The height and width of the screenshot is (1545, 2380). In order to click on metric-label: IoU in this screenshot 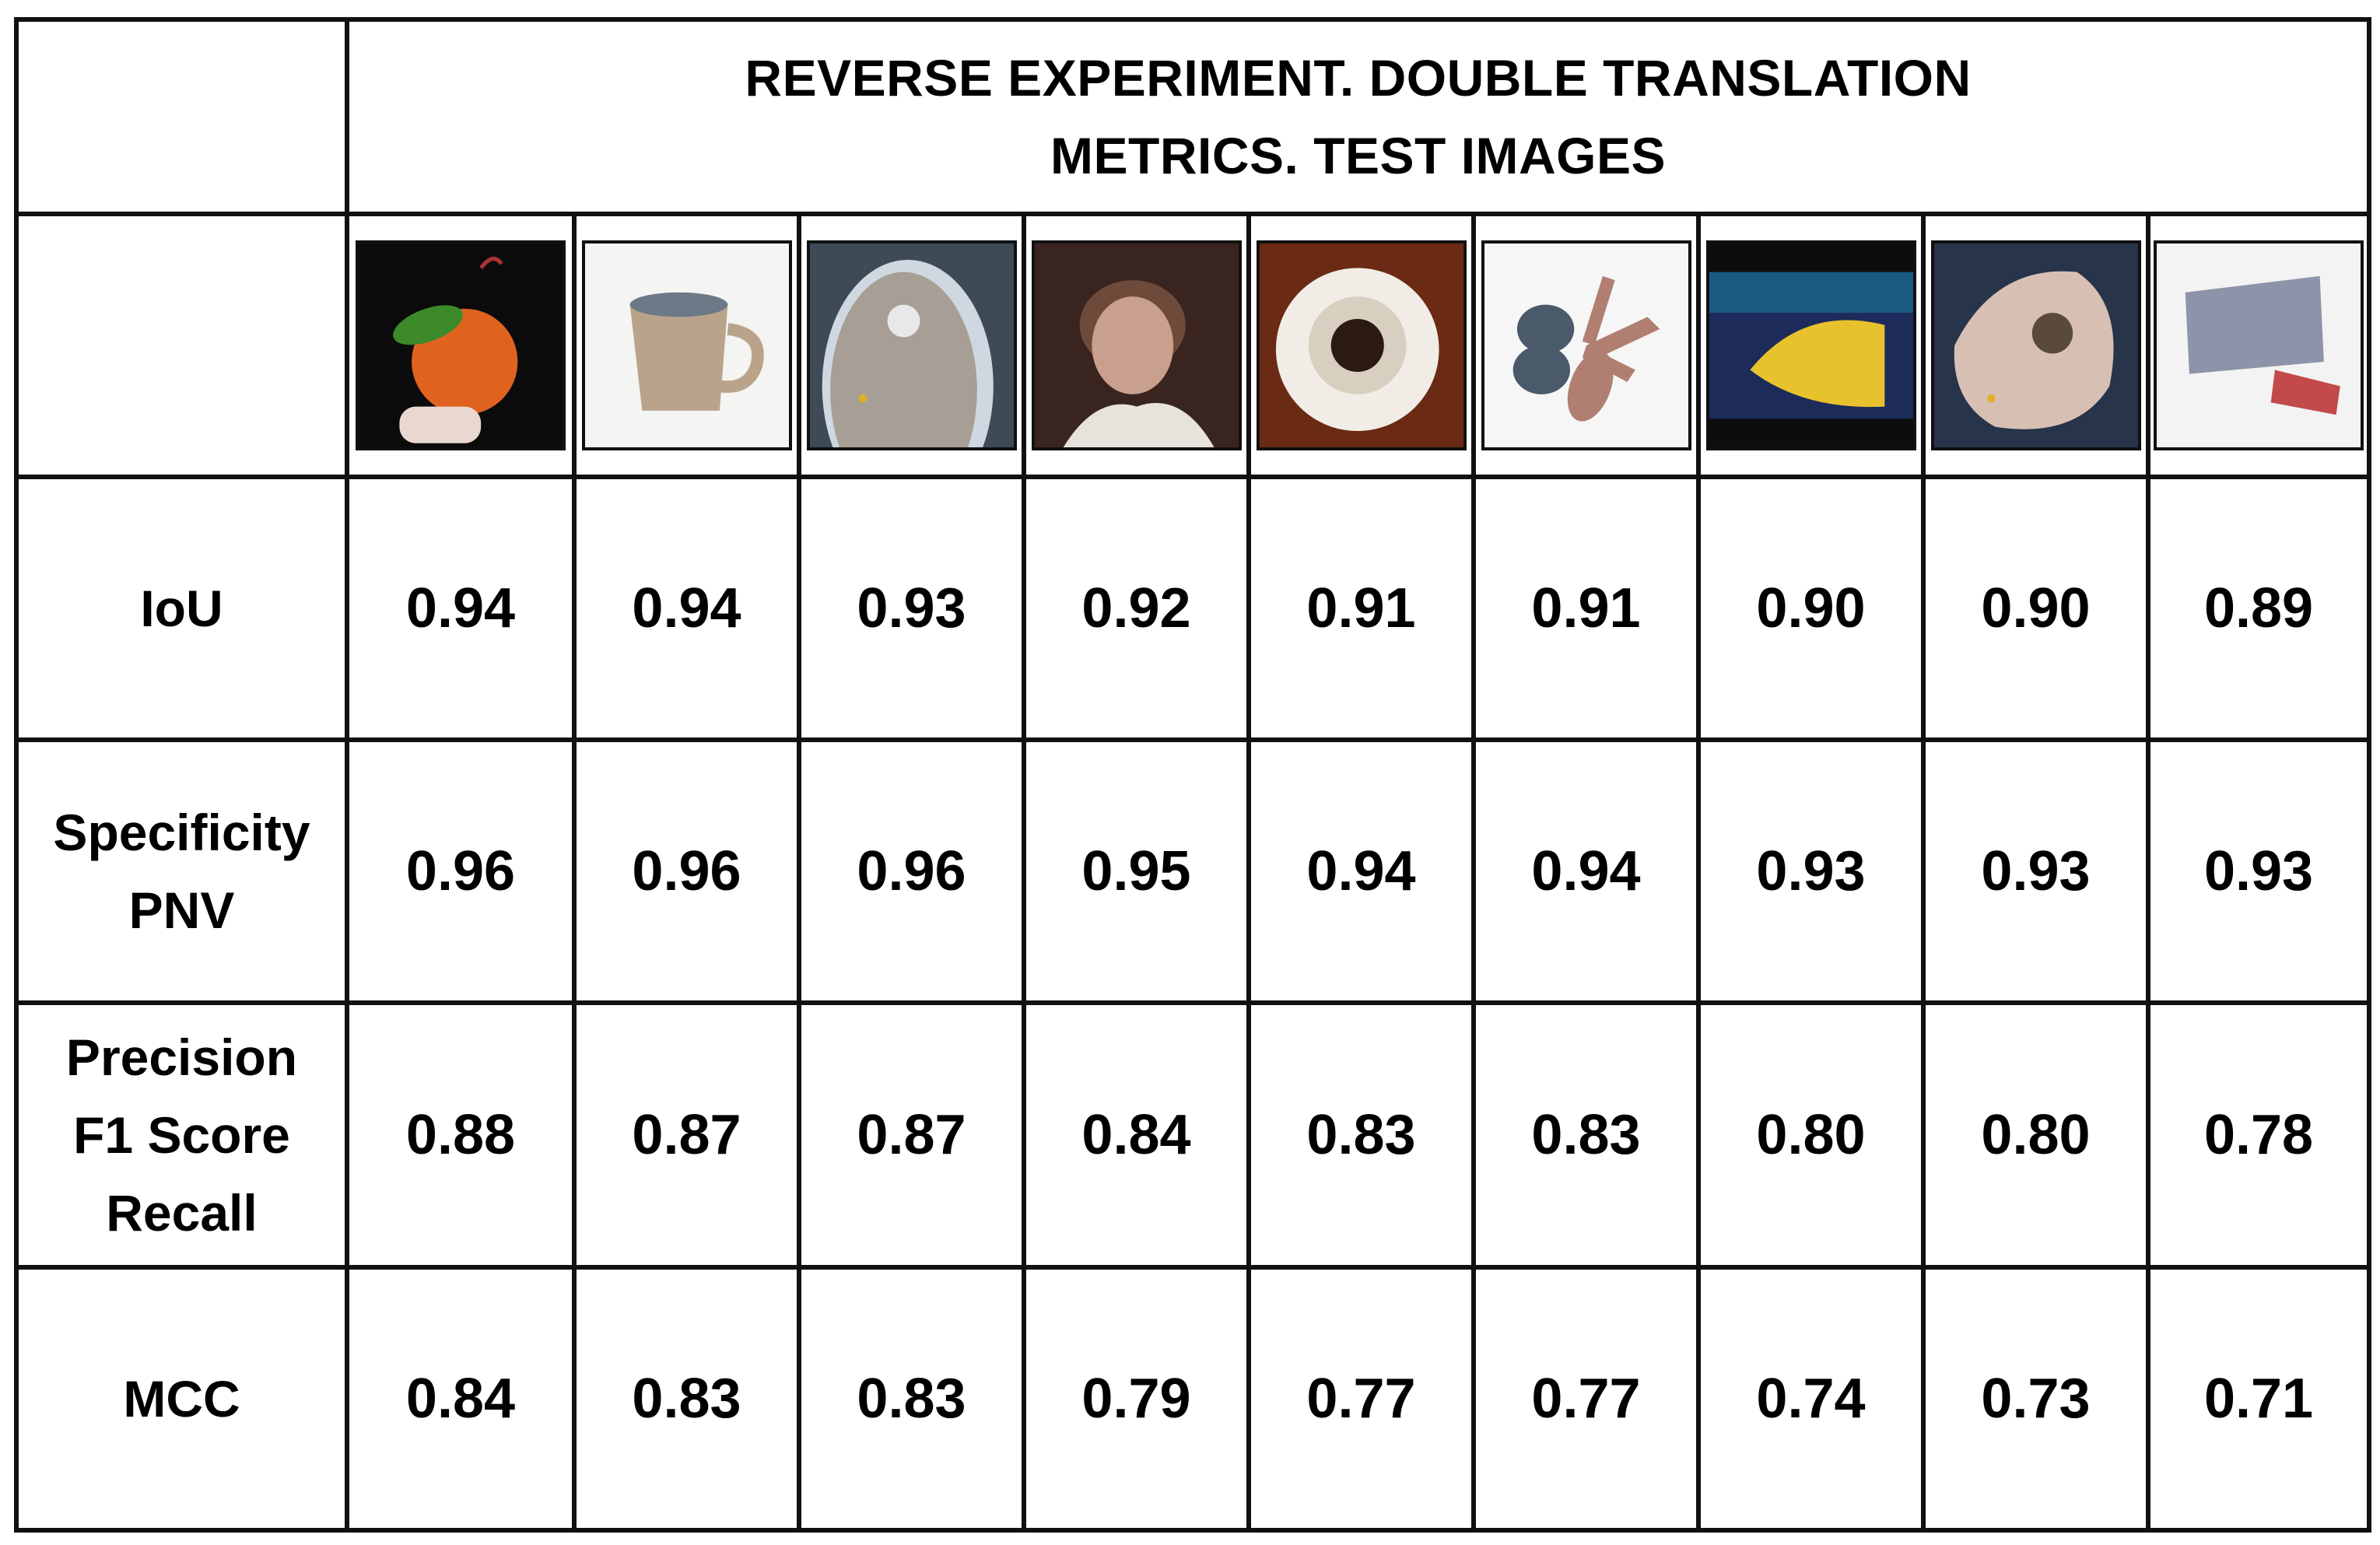, I will do `click(182, 608)`.